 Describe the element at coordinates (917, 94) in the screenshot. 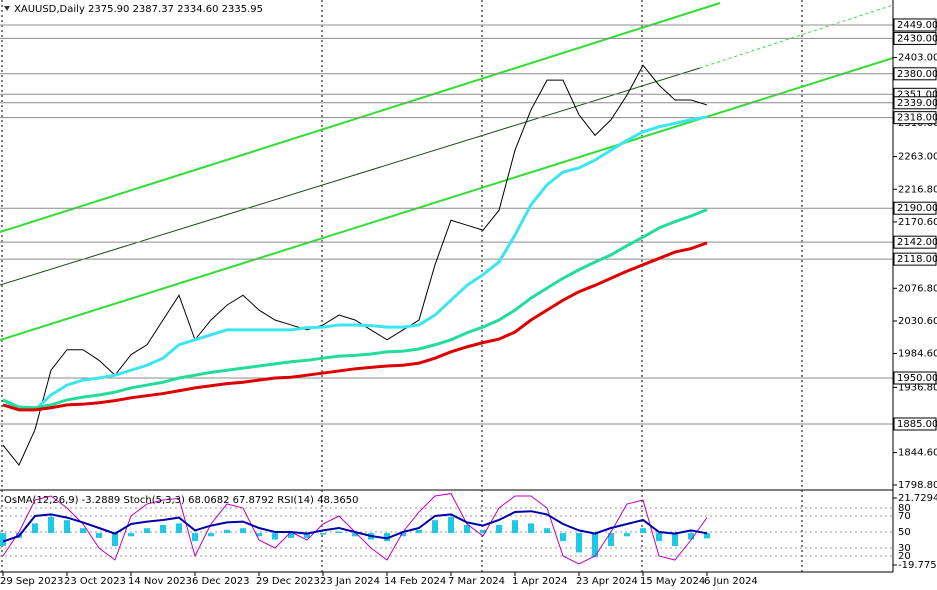

I see `level-label: 2351.00` at that location.